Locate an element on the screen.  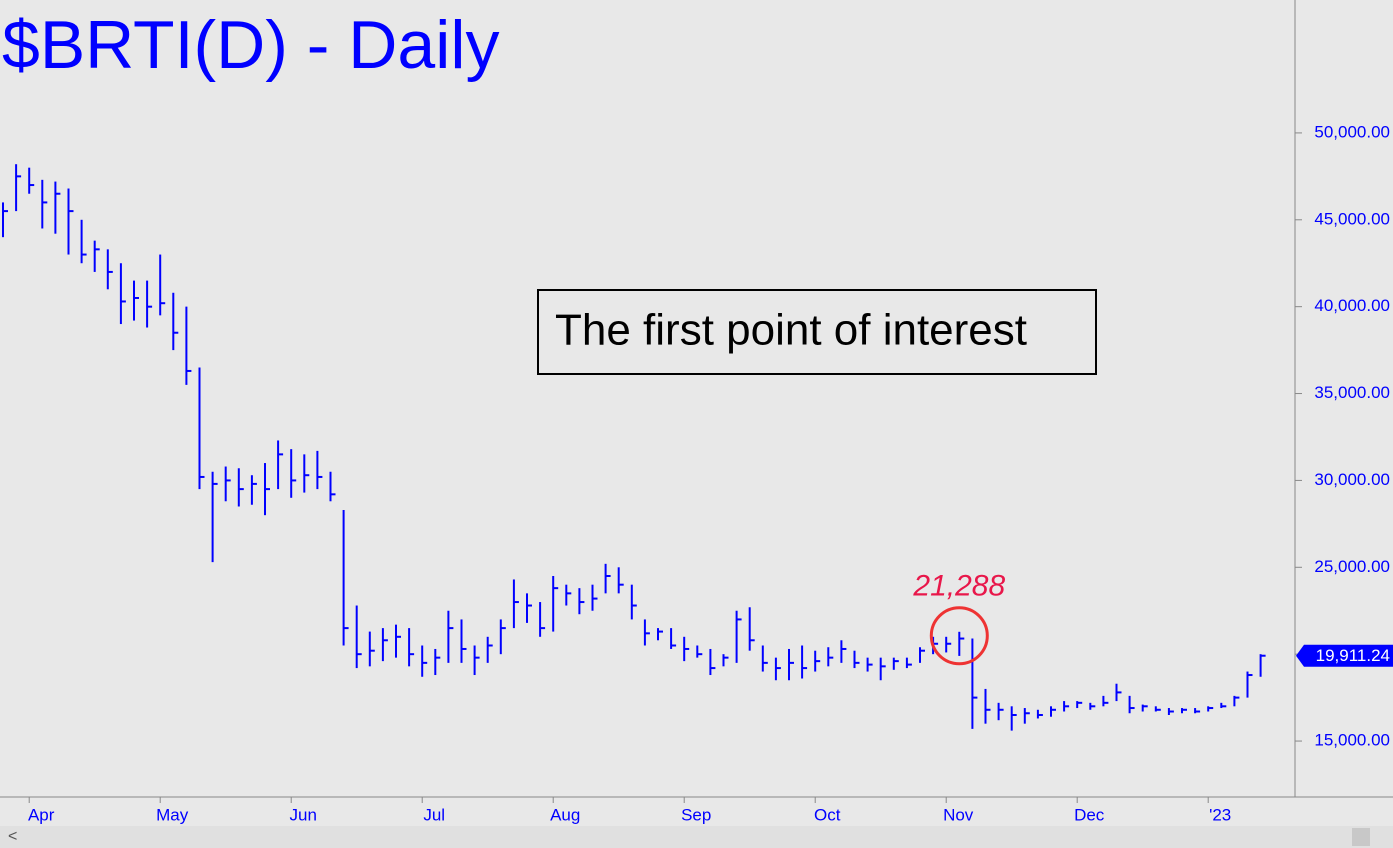
x-tick-label: Oct is located at coordinates (827, 814).